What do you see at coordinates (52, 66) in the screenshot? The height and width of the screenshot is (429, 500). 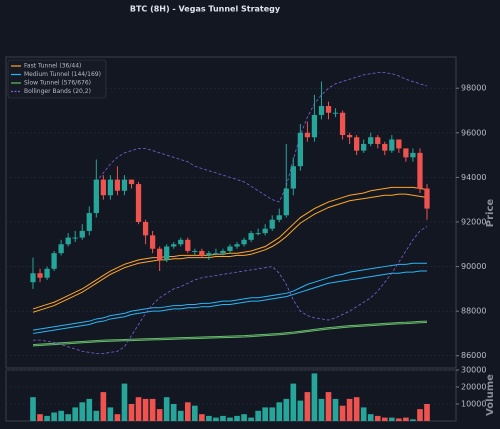 I see `legend-label: Fast Tunnel (36/44)` at bounding box center [52, 66].